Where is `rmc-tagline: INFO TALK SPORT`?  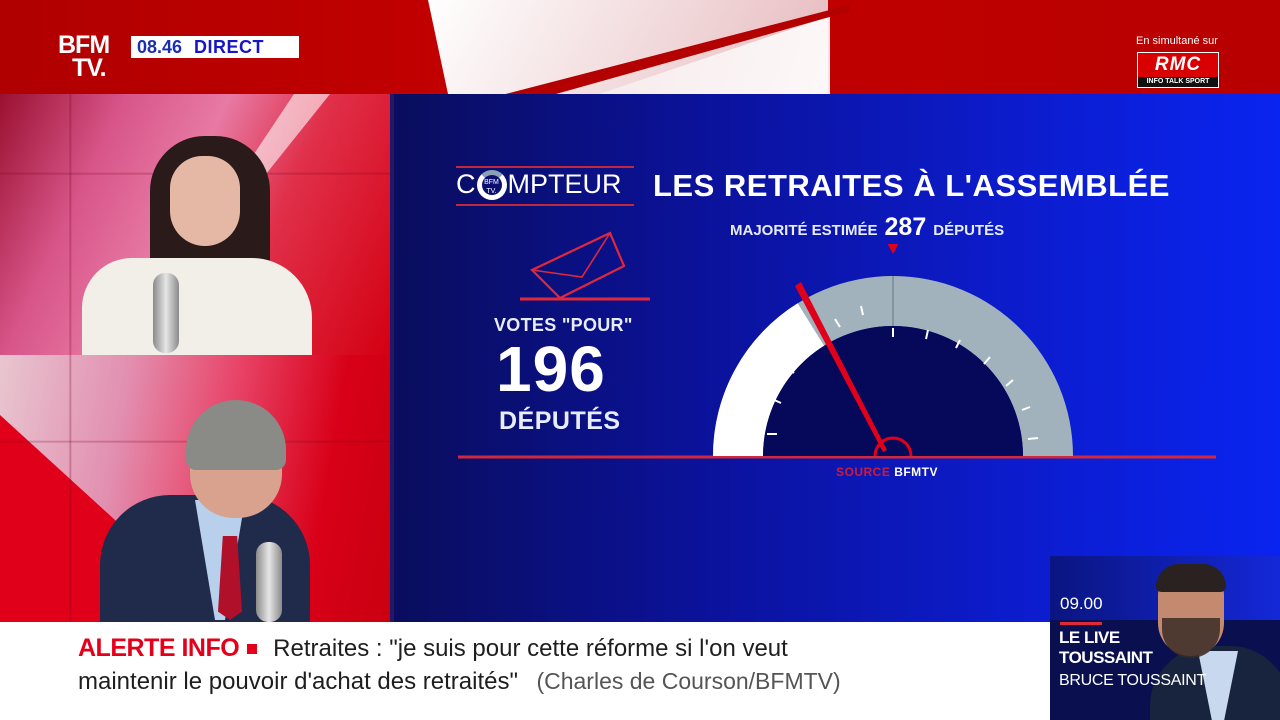
rmc-tagline: INFO TALK SPORT is located at coordinates (1178, 82).